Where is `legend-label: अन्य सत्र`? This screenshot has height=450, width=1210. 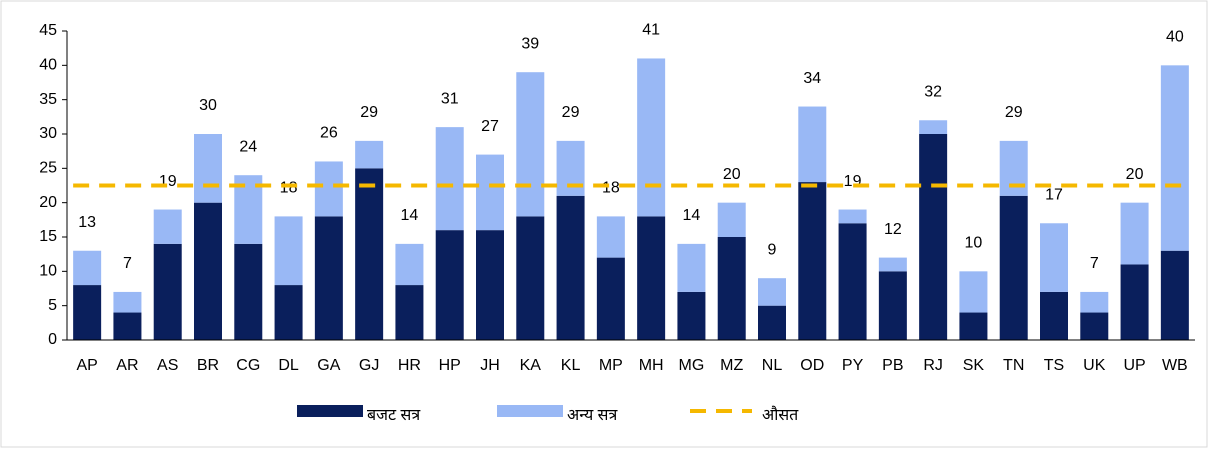
legend-label: अन्य सत्र is located at coordinates (592, 415).